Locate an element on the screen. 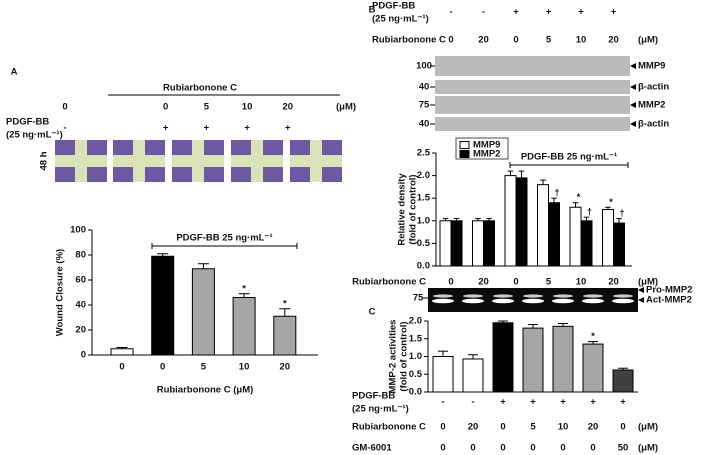 This screenshot has height=455, width=709. image-row-label: 48 h is located at coordinates (44, 160).